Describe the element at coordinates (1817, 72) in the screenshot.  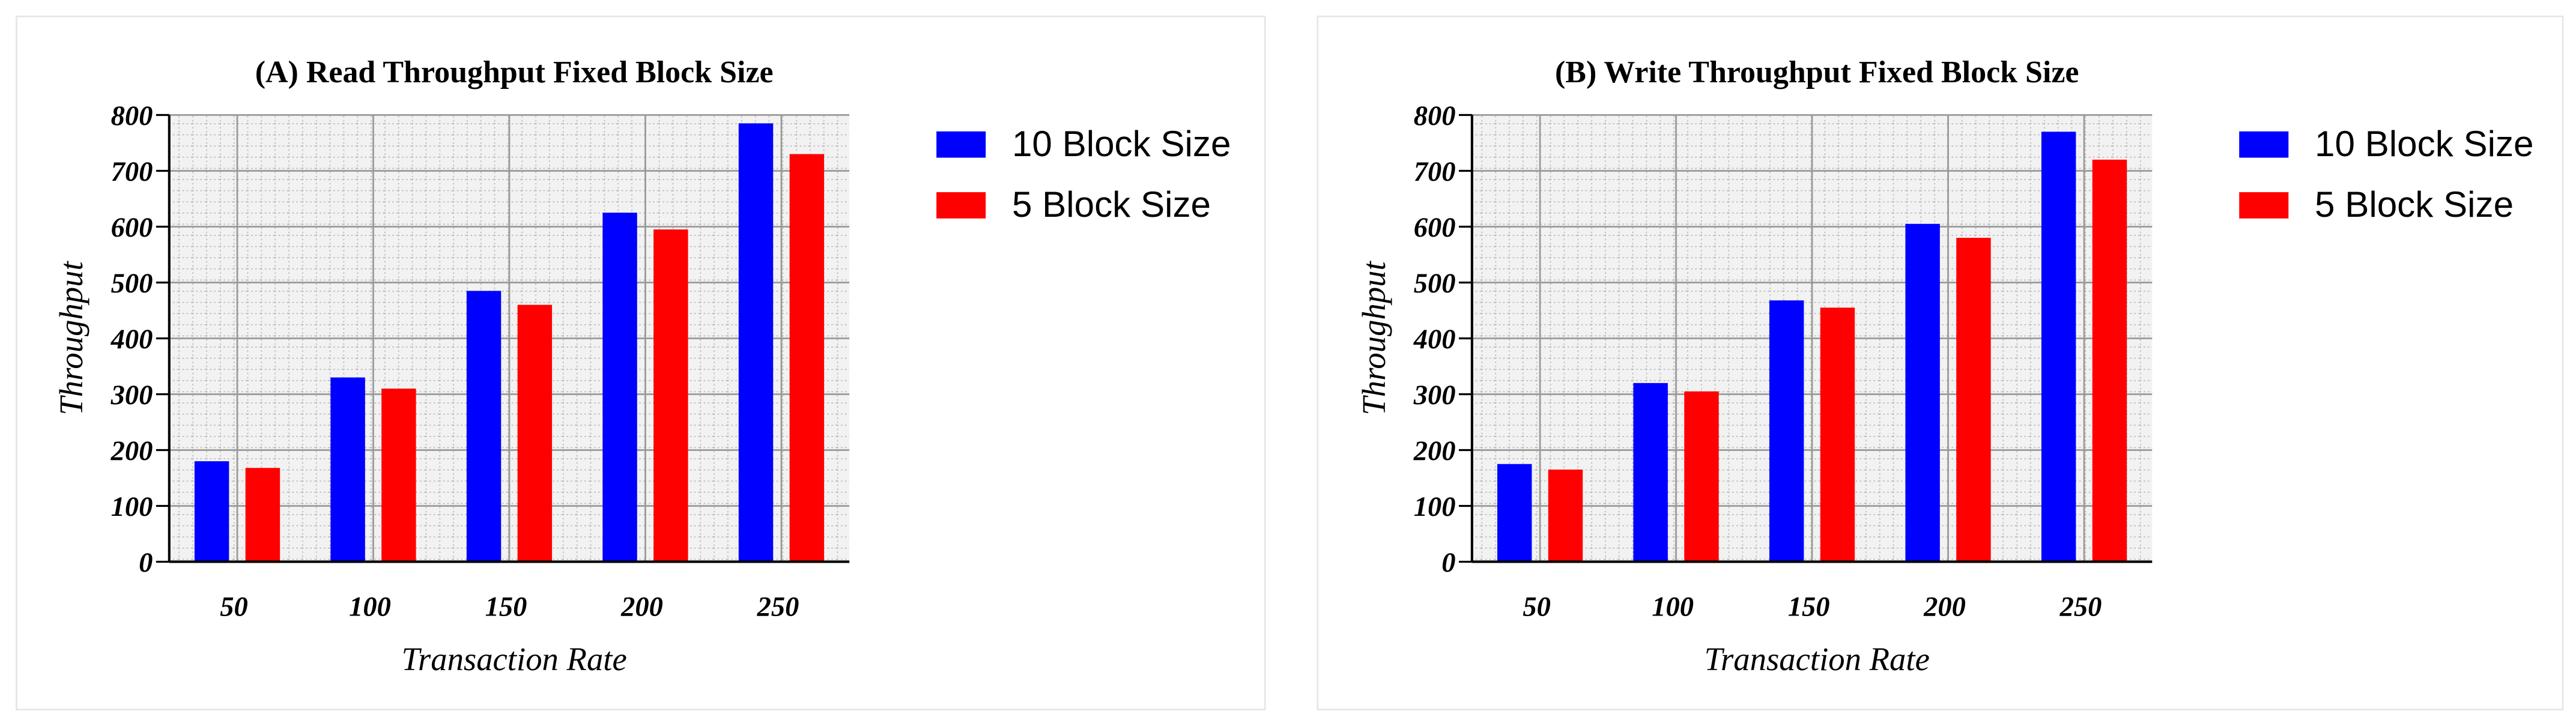
I see `chart-title: (B) Write Throughput Fixed Block Size` at that location.